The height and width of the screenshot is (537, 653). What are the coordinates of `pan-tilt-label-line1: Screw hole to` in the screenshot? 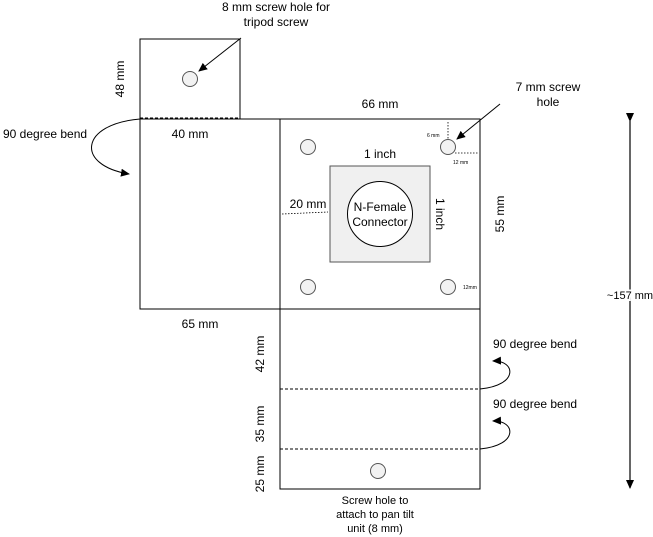 It's located at (375, 501).